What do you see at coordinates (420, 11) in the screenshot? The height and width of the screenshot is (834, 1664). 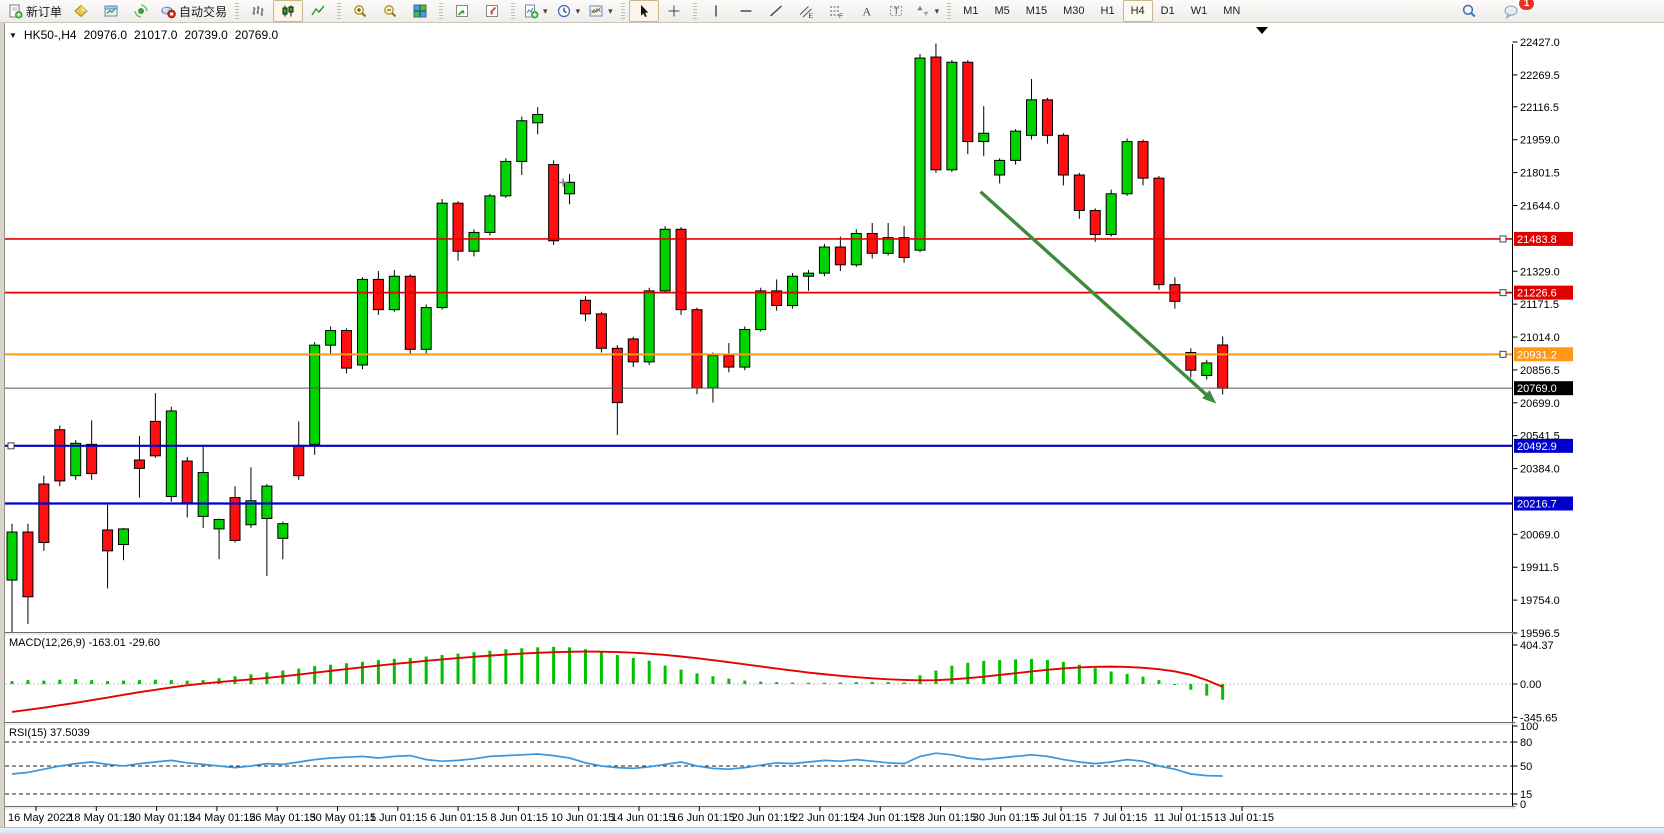 I see `tile-windows-button` at bounding box center [420, 11].